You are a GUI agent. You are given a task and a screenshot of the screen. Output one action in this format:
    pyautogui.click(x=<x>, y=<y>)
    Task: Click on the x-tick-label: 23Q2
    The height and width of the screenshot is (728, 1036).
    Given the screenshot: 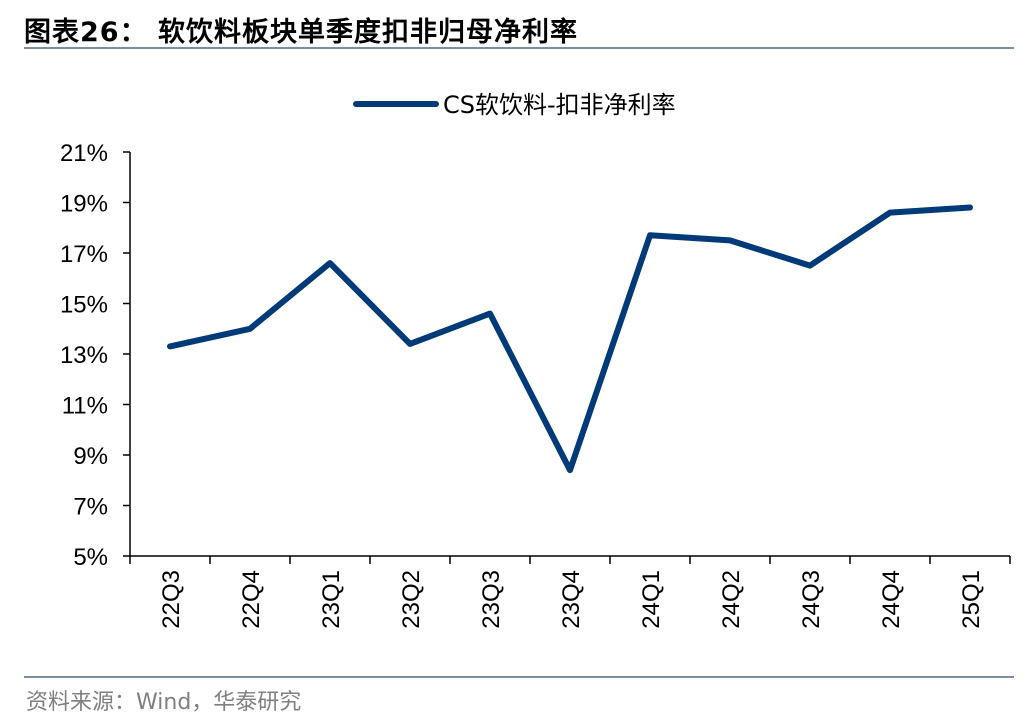 What is the action you would take?
    pyautogui.click(x=411, y=599)
    